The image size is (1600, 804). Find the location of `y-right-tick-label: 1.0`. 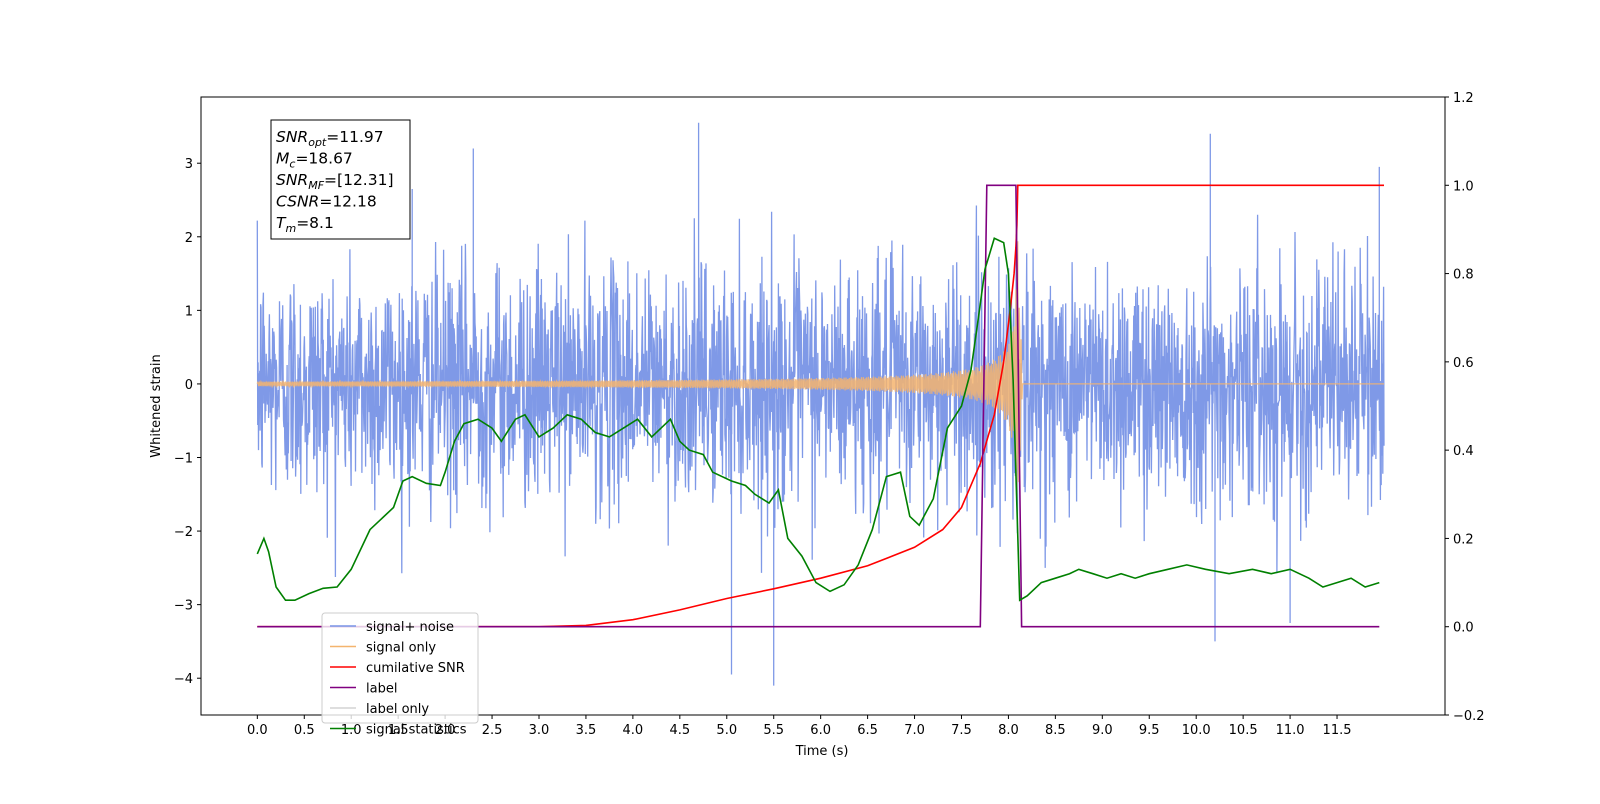

y-right-tick-label: 1.0 is located at coordinates (1463, 186).